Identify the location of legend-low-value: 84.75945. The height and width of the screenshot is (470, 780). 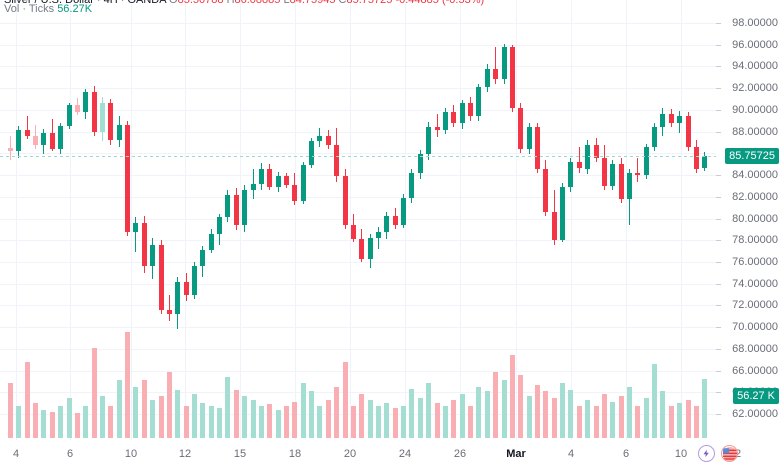
(312, 3).